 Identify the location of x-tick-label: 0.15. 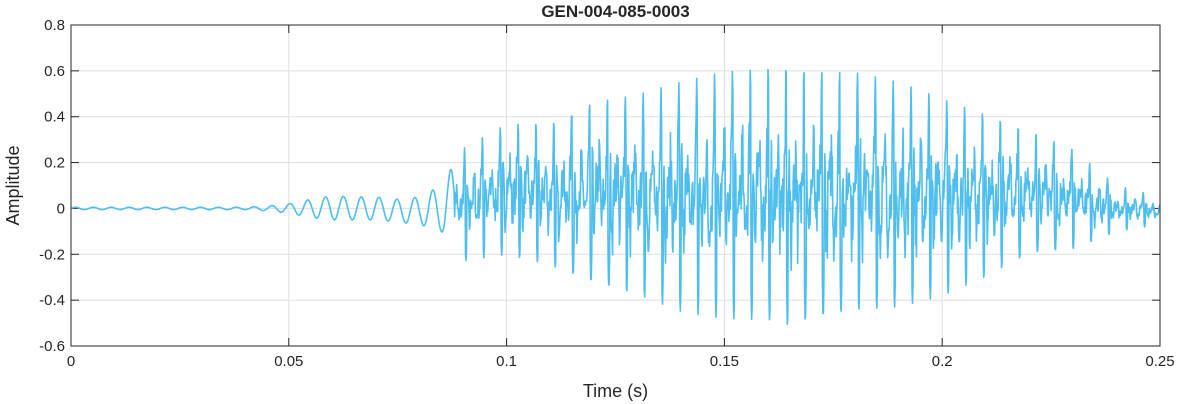
(724, 361).